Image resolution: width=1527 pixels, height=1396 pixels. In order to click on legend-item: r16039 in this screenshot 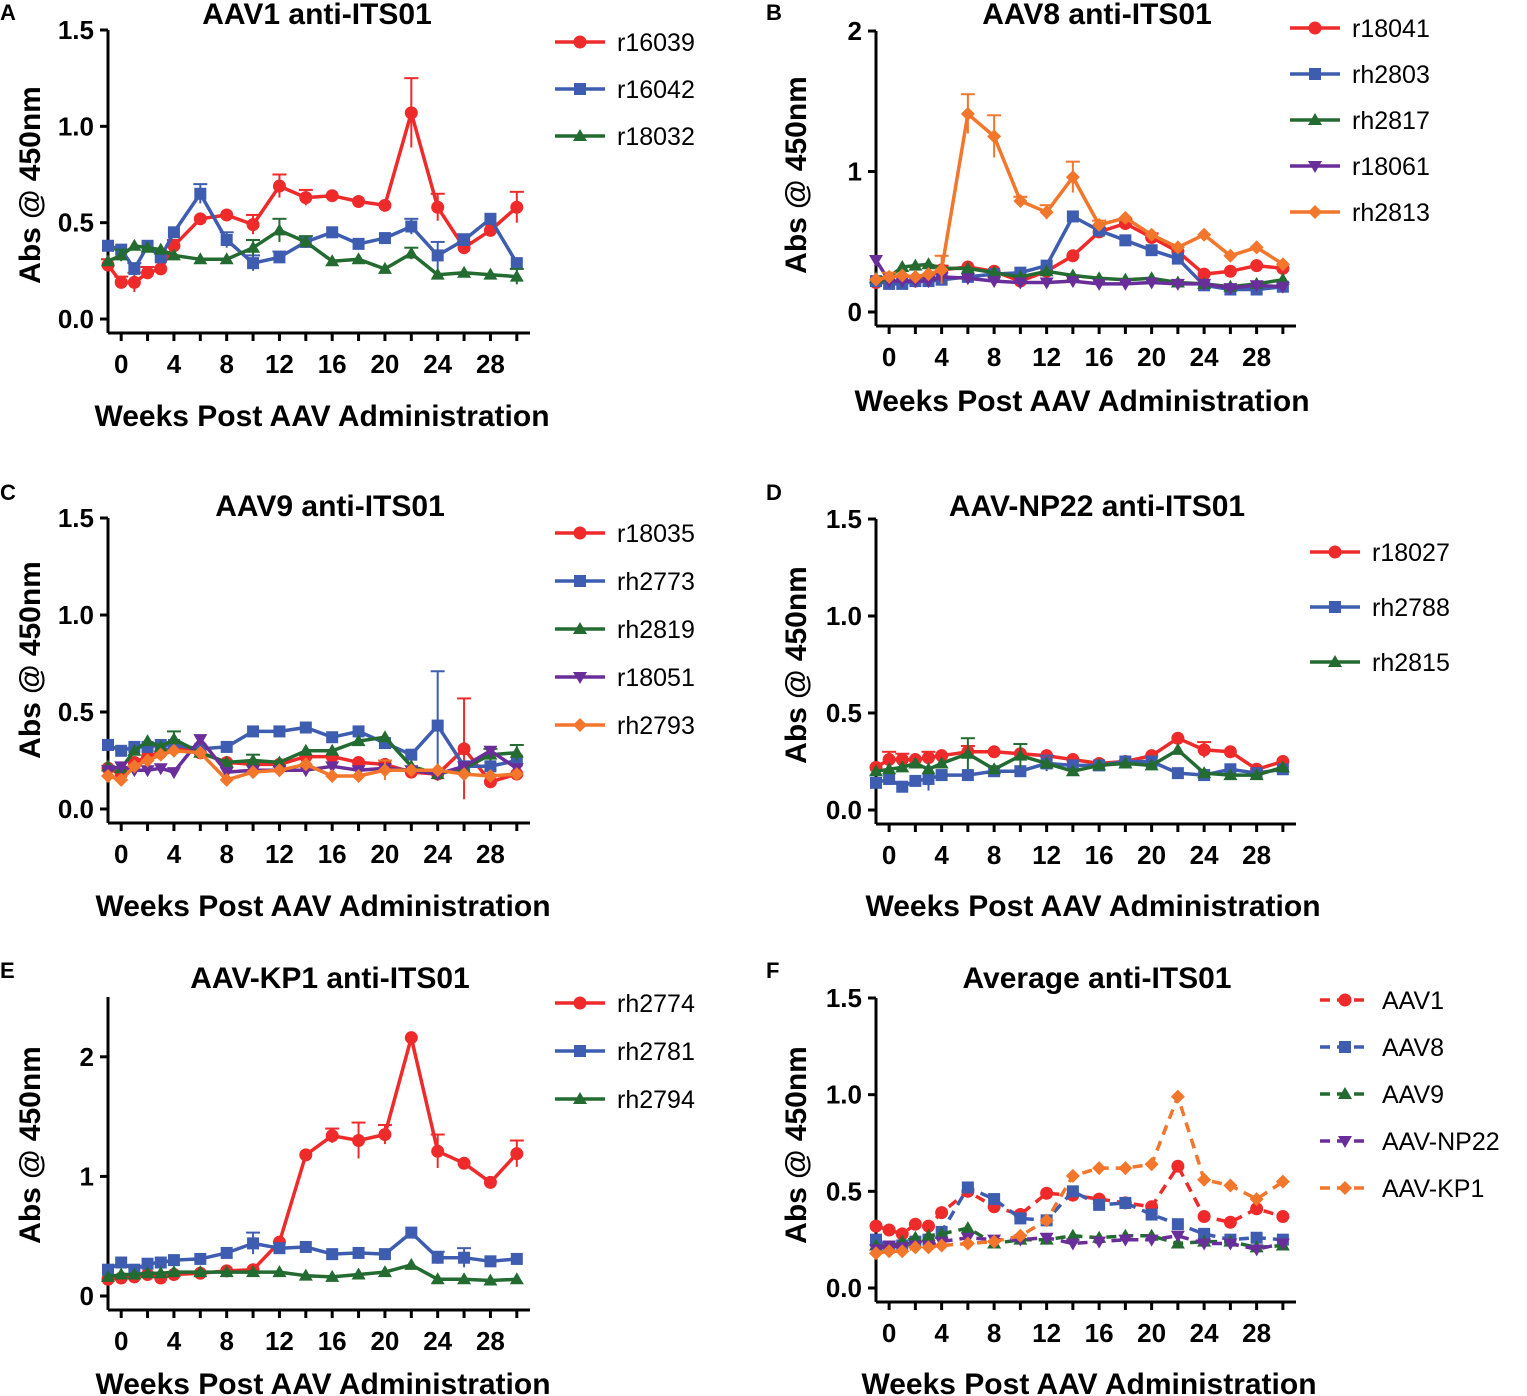, I will do `click(625, 43)`.